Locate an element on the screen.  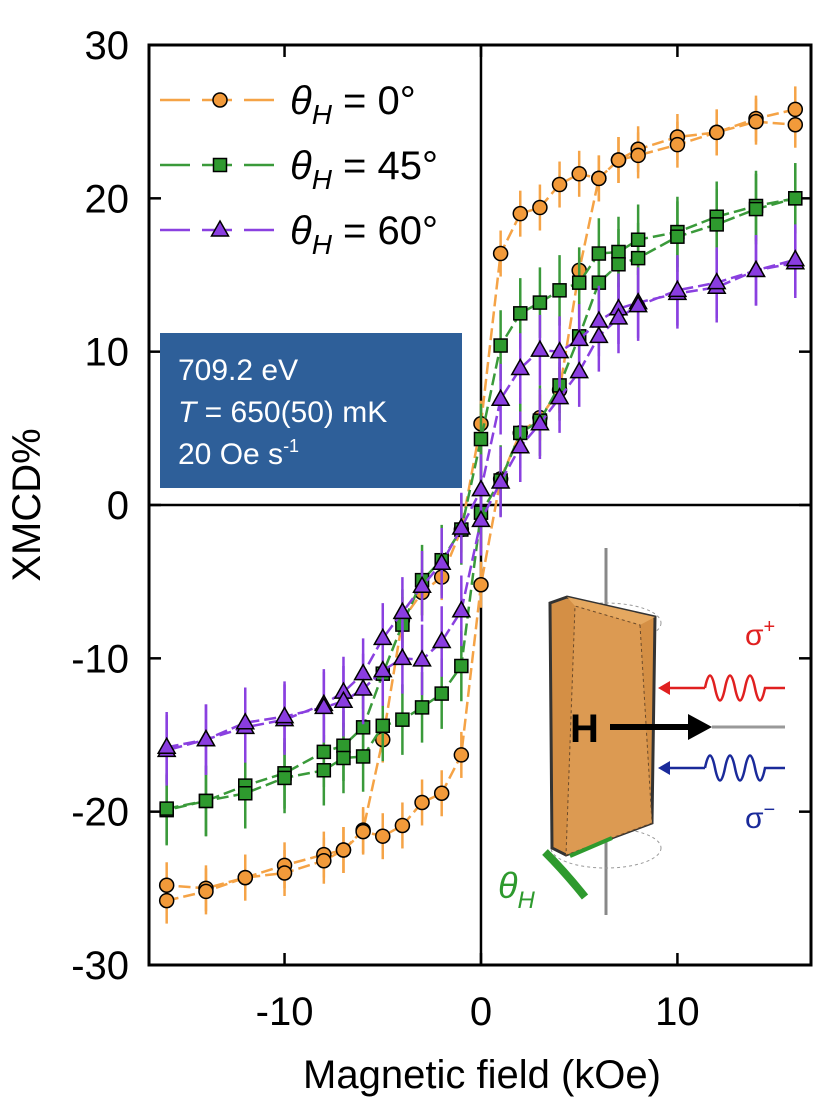
helix-plus is located at coordinates (744, 688).